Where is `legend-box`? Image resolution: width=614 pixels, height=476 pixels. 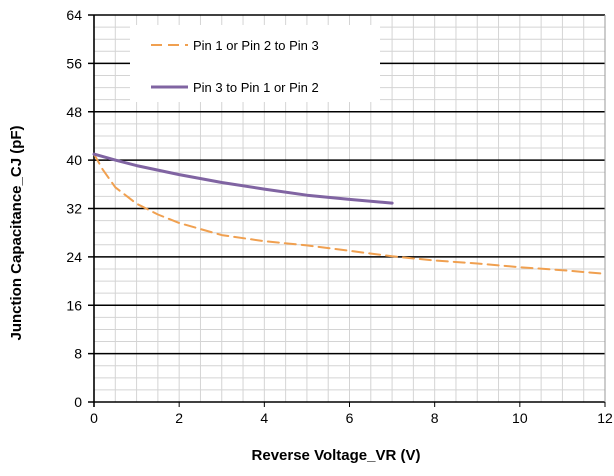 legend-box is located at coordinates (255, 63).